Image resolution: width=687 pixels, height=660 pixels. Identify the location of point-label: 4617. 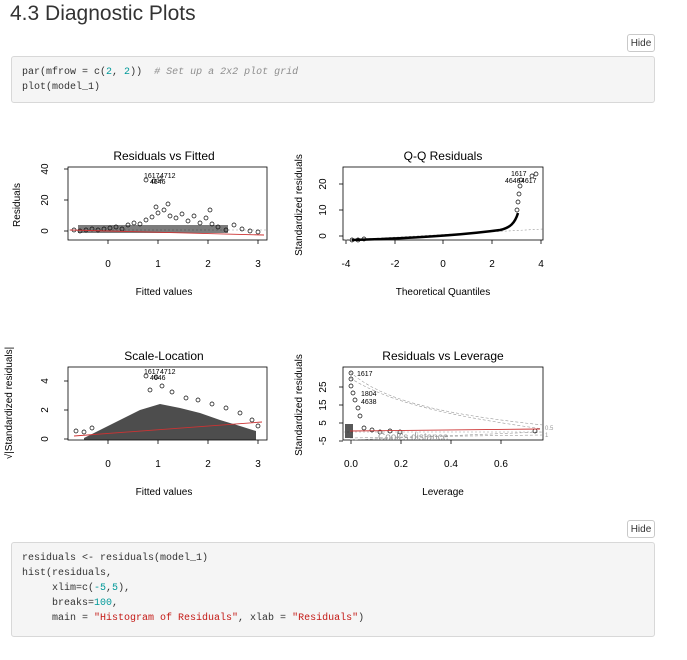
(529, 181).